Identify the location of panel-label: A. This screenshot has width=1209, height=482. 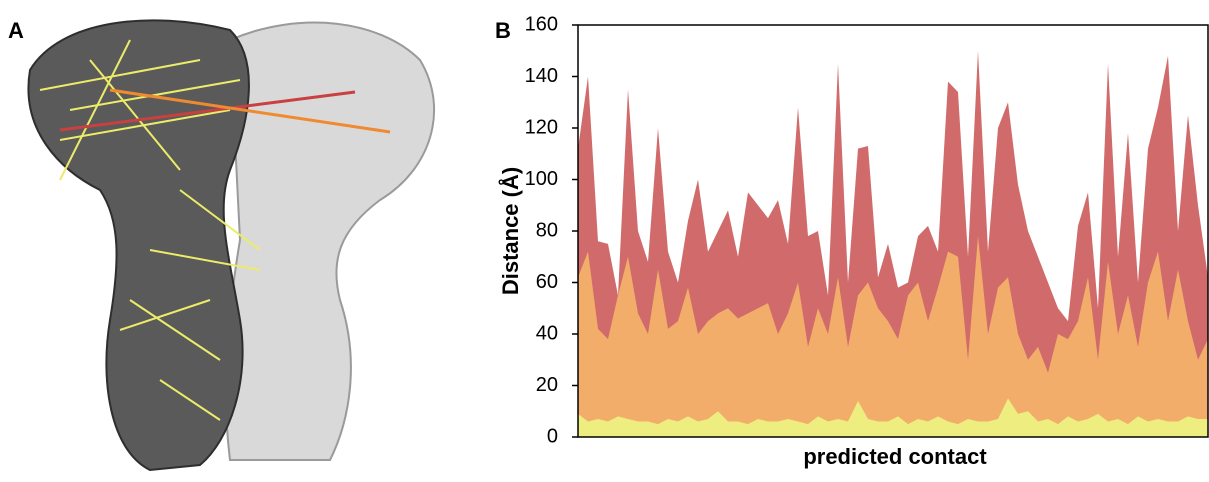
(16, 30).